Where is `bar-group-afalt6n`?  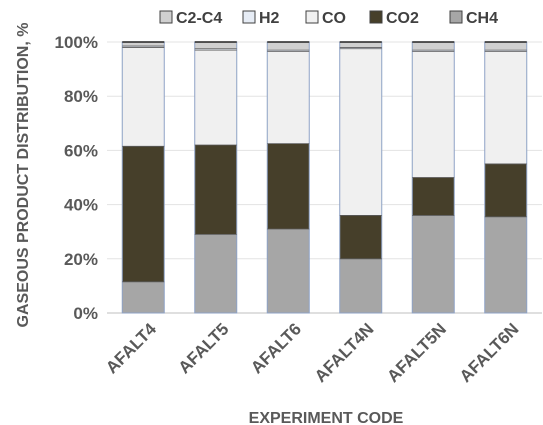
bar-group-afalt6n is located at coordinates (506, 177).